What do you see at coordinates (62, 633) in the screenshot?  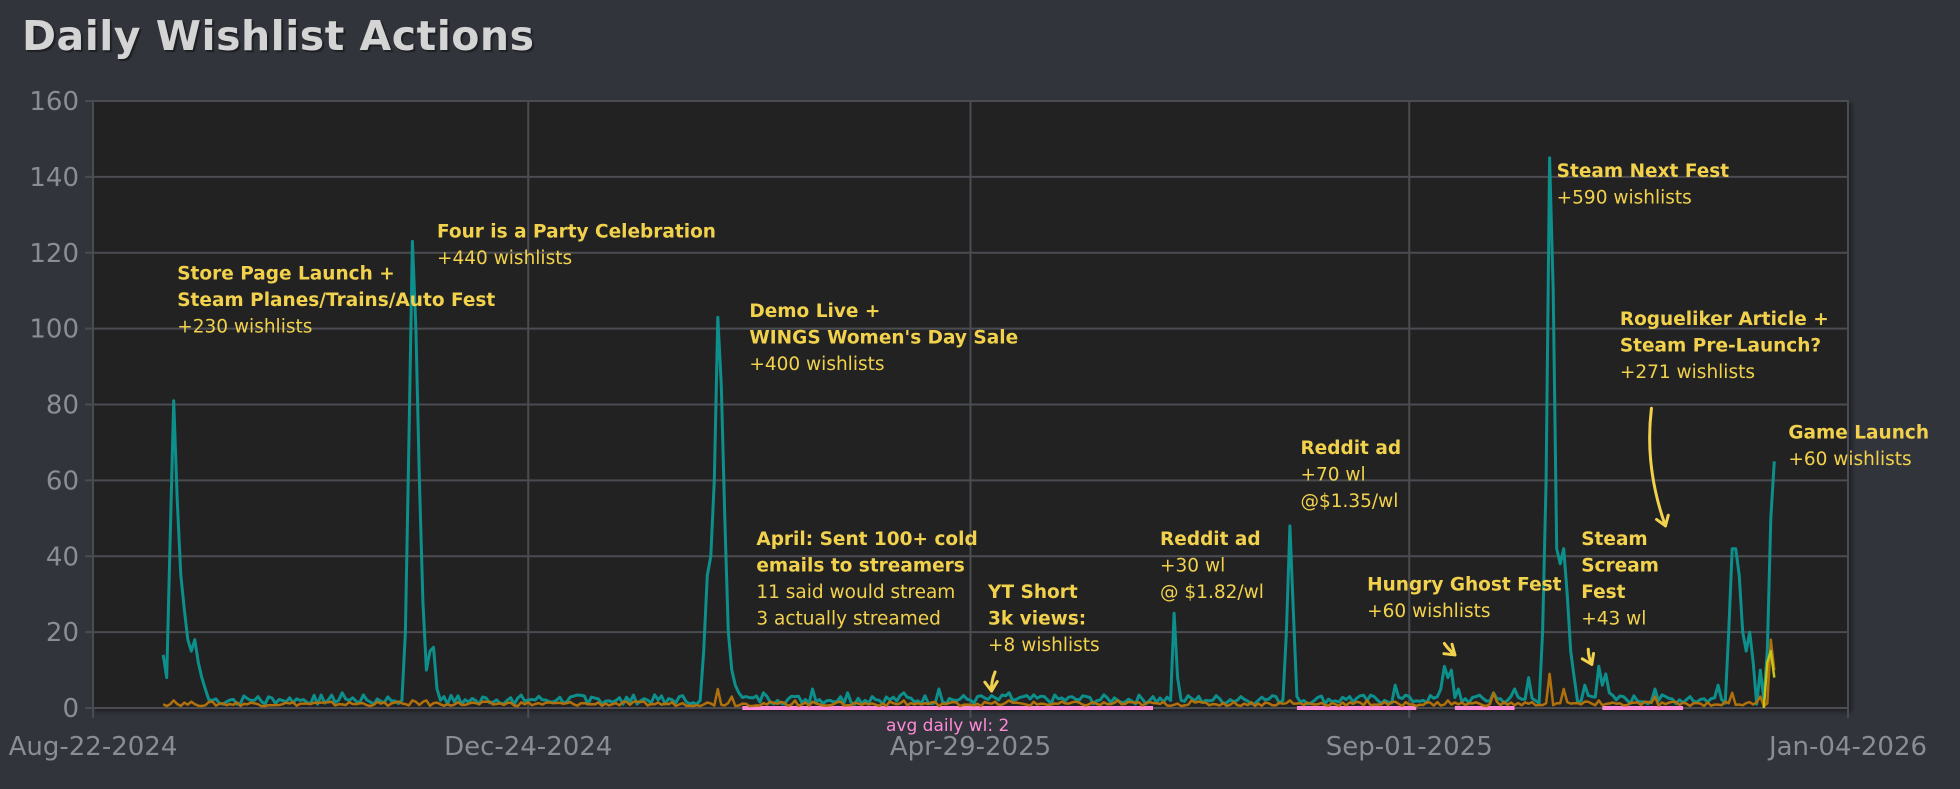 I see `y-tick-label: 20` at bounding box center [62, 633].